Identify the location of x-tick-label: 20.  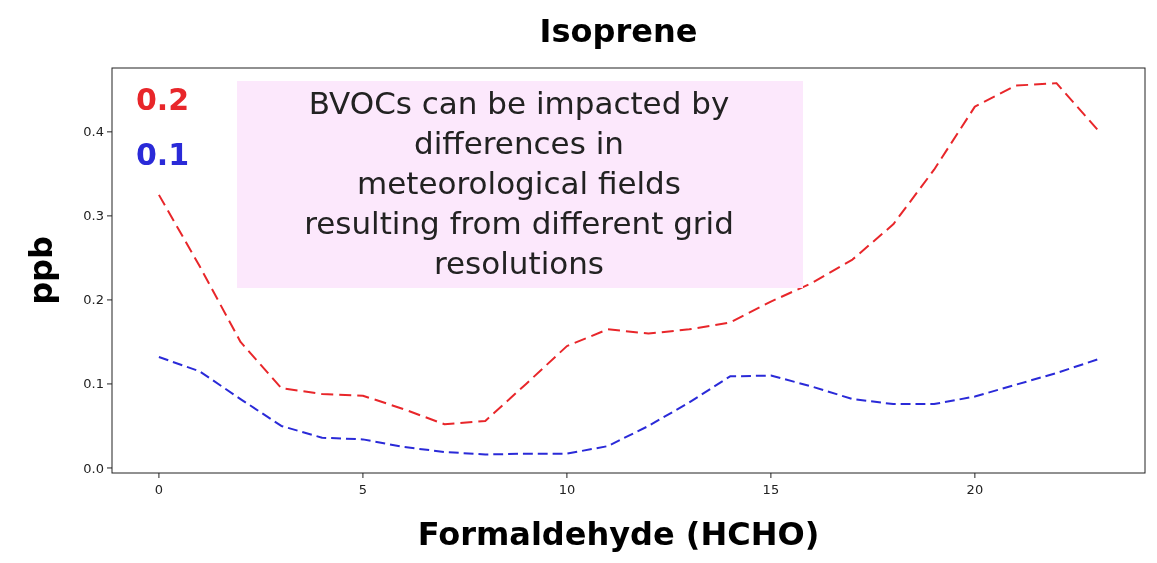
(975, 489).